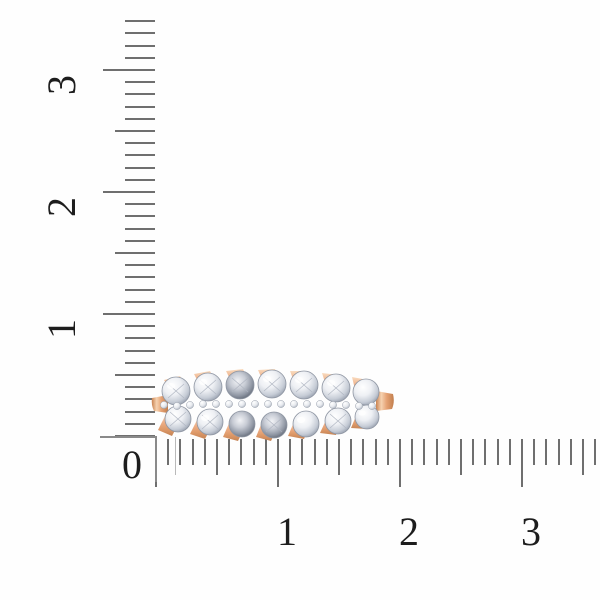  I want to click on diamond-ring, so click(272, 402).